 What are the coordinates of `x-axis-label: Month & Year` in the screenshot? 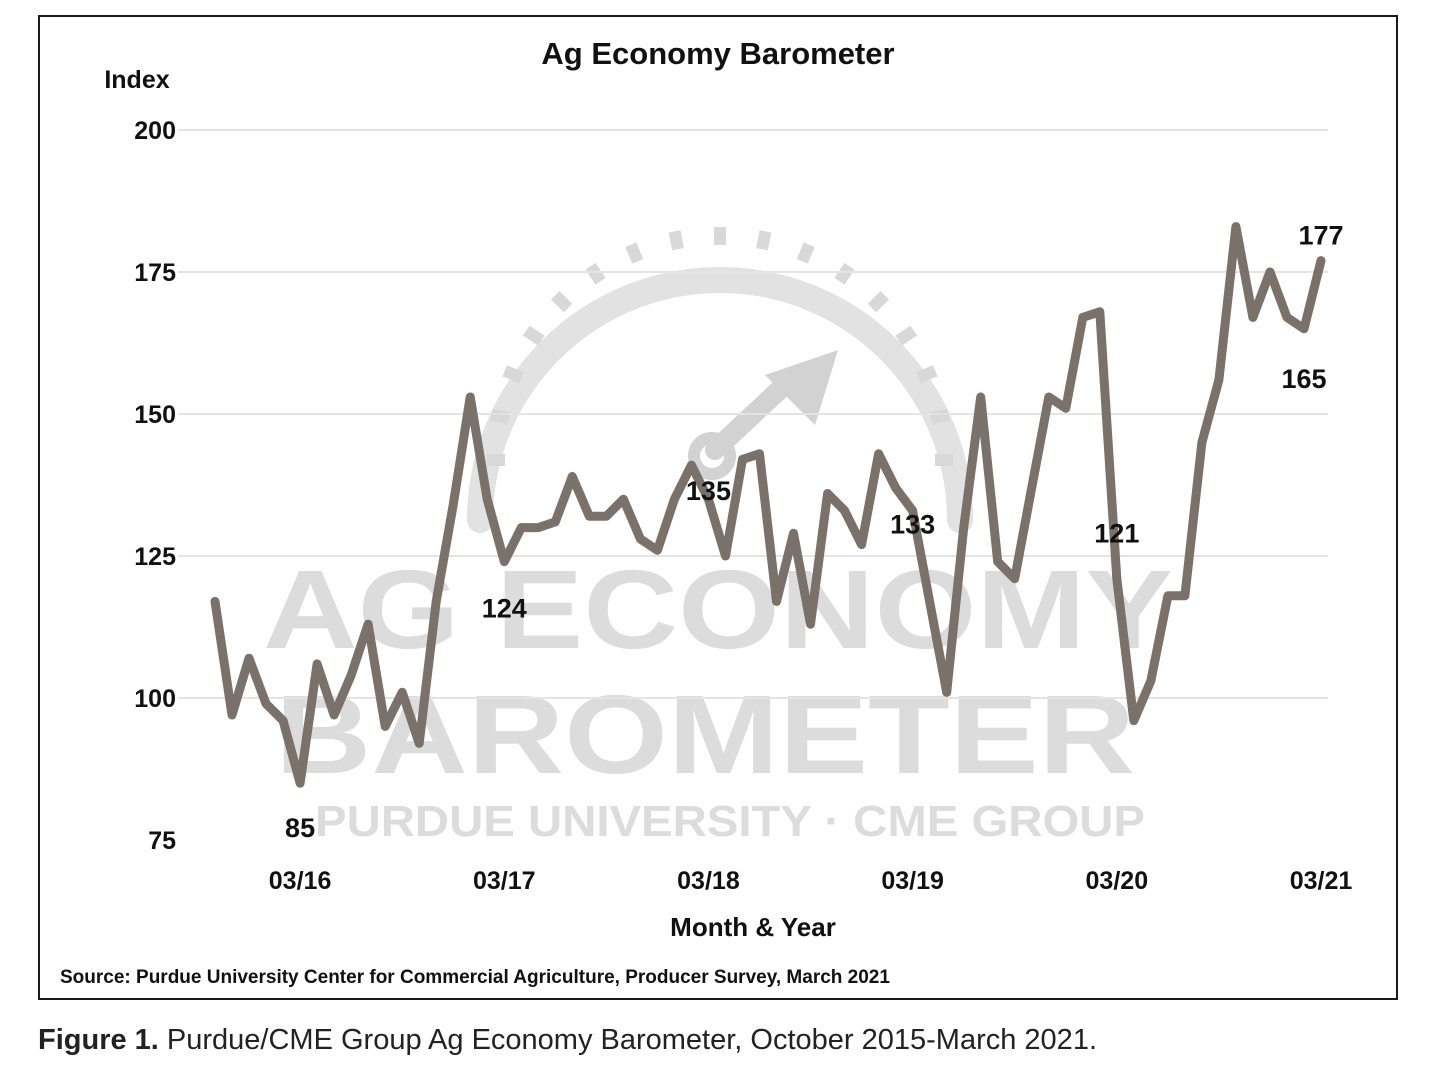 It's located at (753, 927).